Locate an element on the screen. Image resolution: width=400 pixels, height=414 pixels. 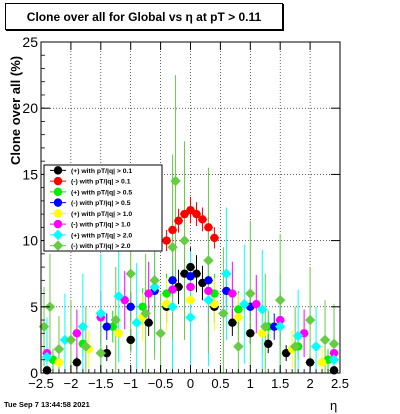
x-tick-label: −1.5 is located at coordinates (101, 383).